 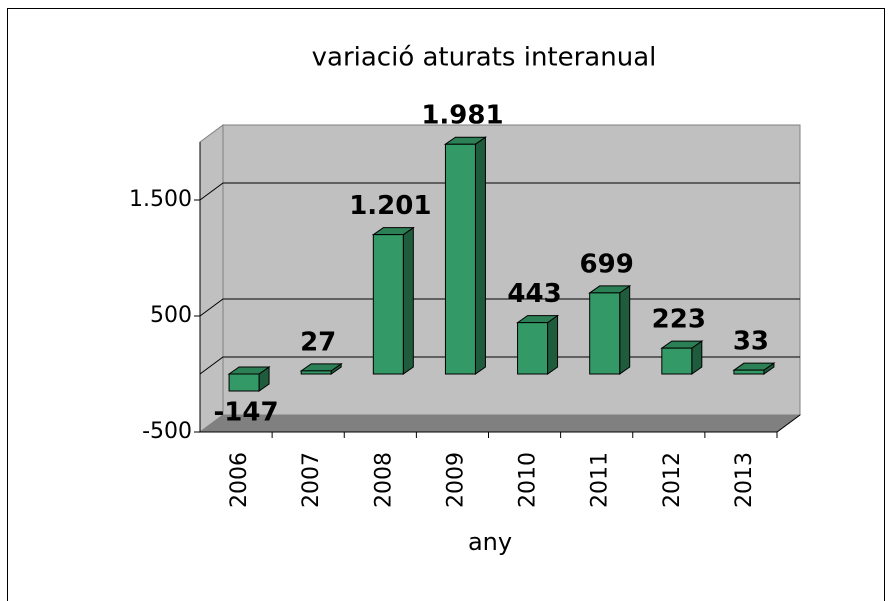 I want to click on x-tick-label: 2012, so click(x=672, y=480).